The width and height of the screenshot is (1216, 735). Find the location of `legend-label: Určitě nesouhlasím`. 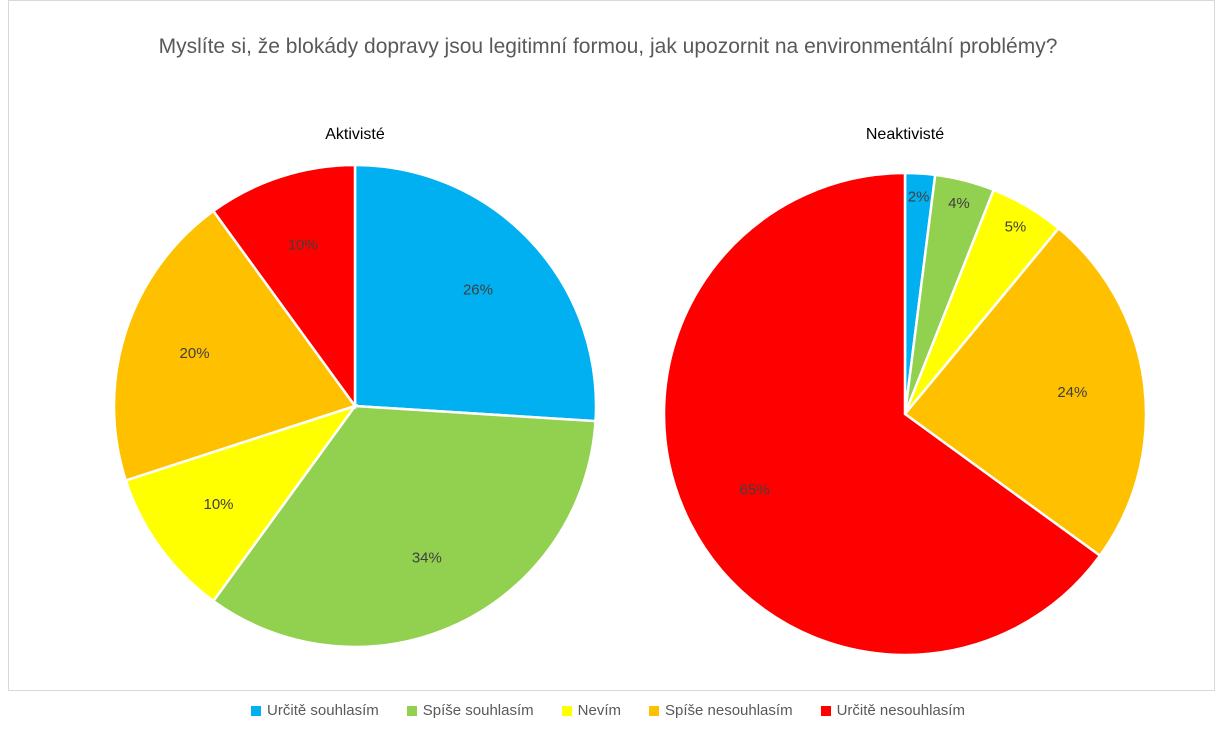

legend-label: Určitě nesouhlasím is located at coordinates (900, 710).